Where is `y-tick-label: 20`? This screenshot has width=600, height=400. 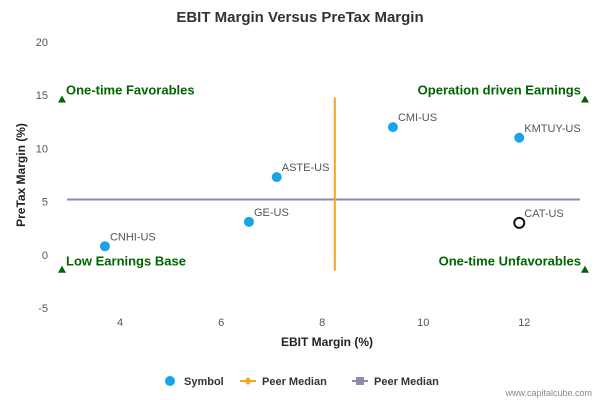
y-tick-label: 20 is located at coordinates (42, 43).